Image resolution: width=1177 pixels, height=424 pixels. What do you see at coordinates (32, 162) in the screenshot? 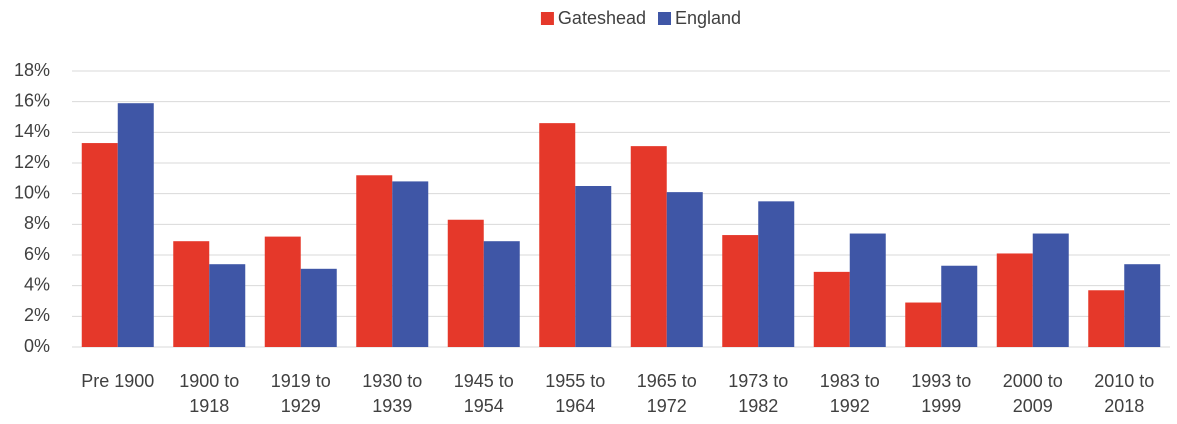
I see `y-tick-label: 12%` at bounding box center [32, 162].